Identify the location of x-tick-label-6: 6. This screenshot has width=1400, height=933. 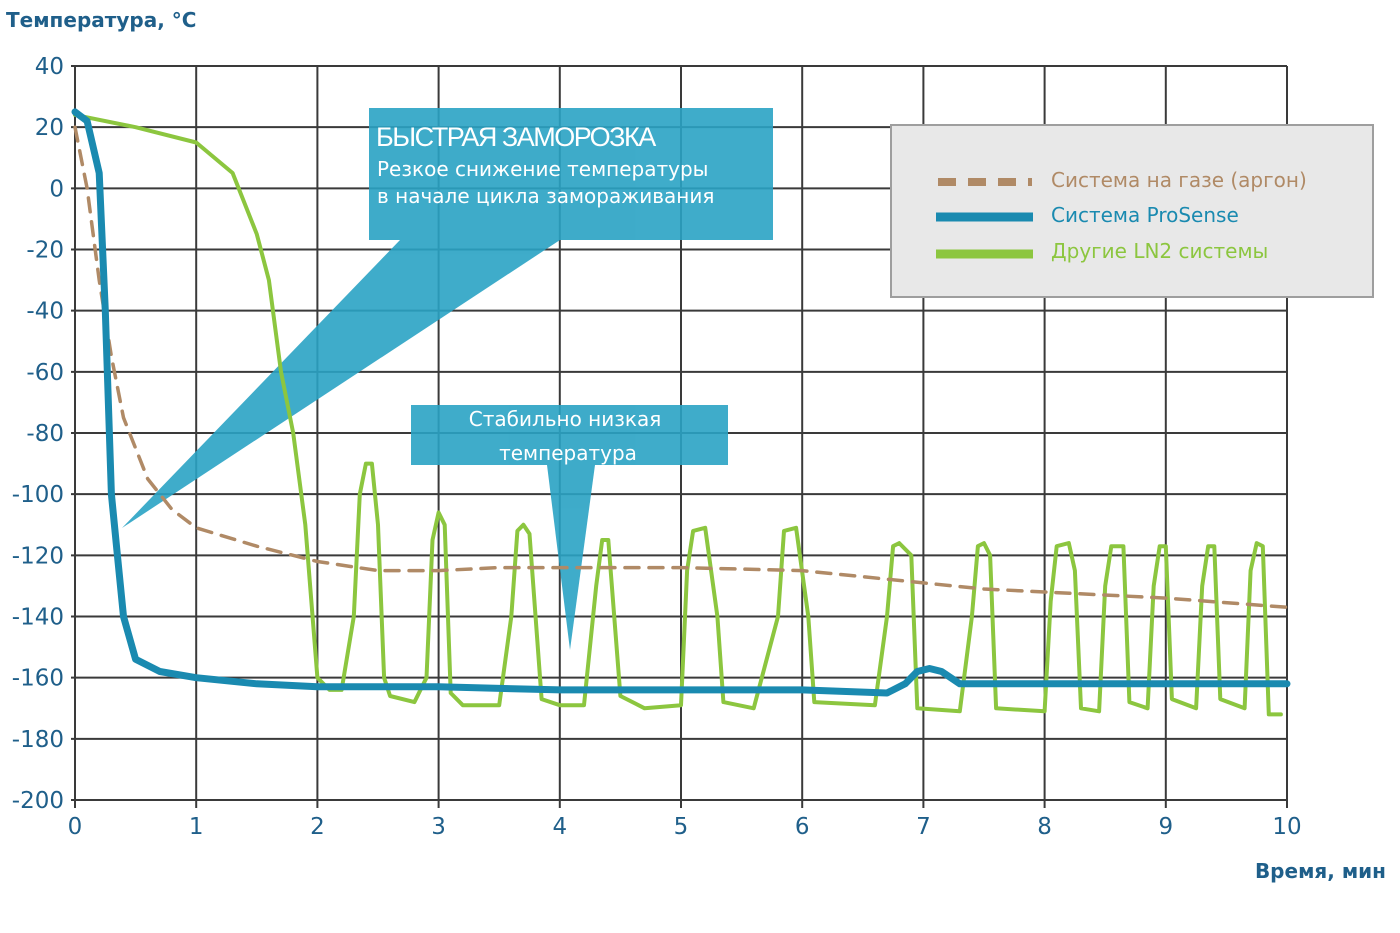
(802, 827).